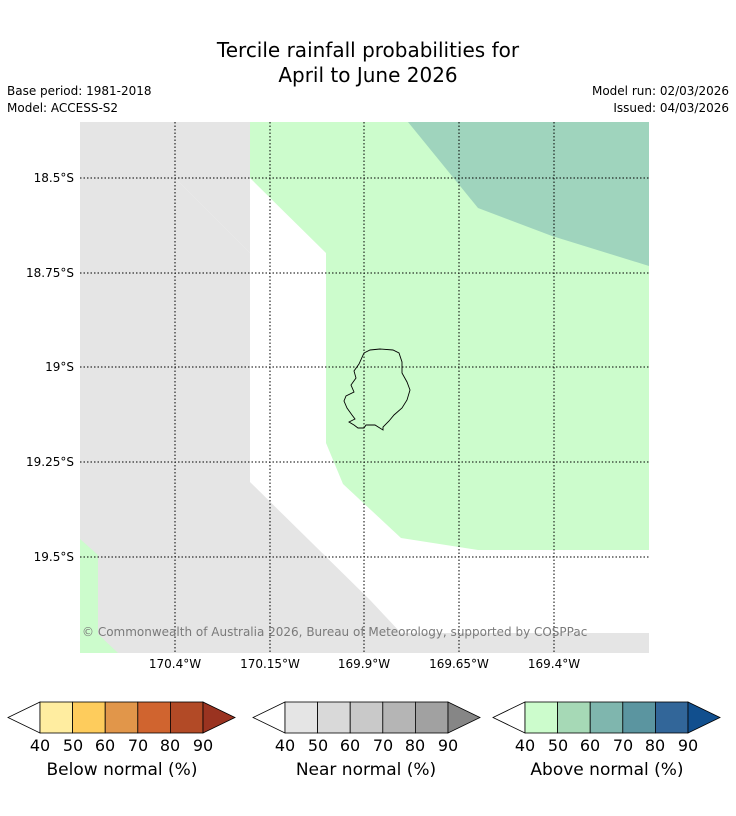  Describe the element at coordinates (79, 100) in the screenshot. I see `meta-left: Base period: 1981-2018 Model: ACCESS-S2` at that location.